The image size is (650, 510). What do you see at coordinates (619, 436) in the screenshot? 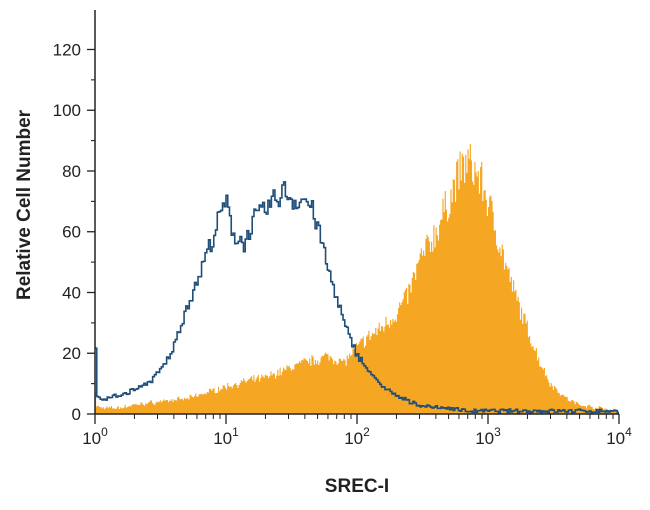
I see `x-tick-label: 10⁴` at bounding box center [619, 436].